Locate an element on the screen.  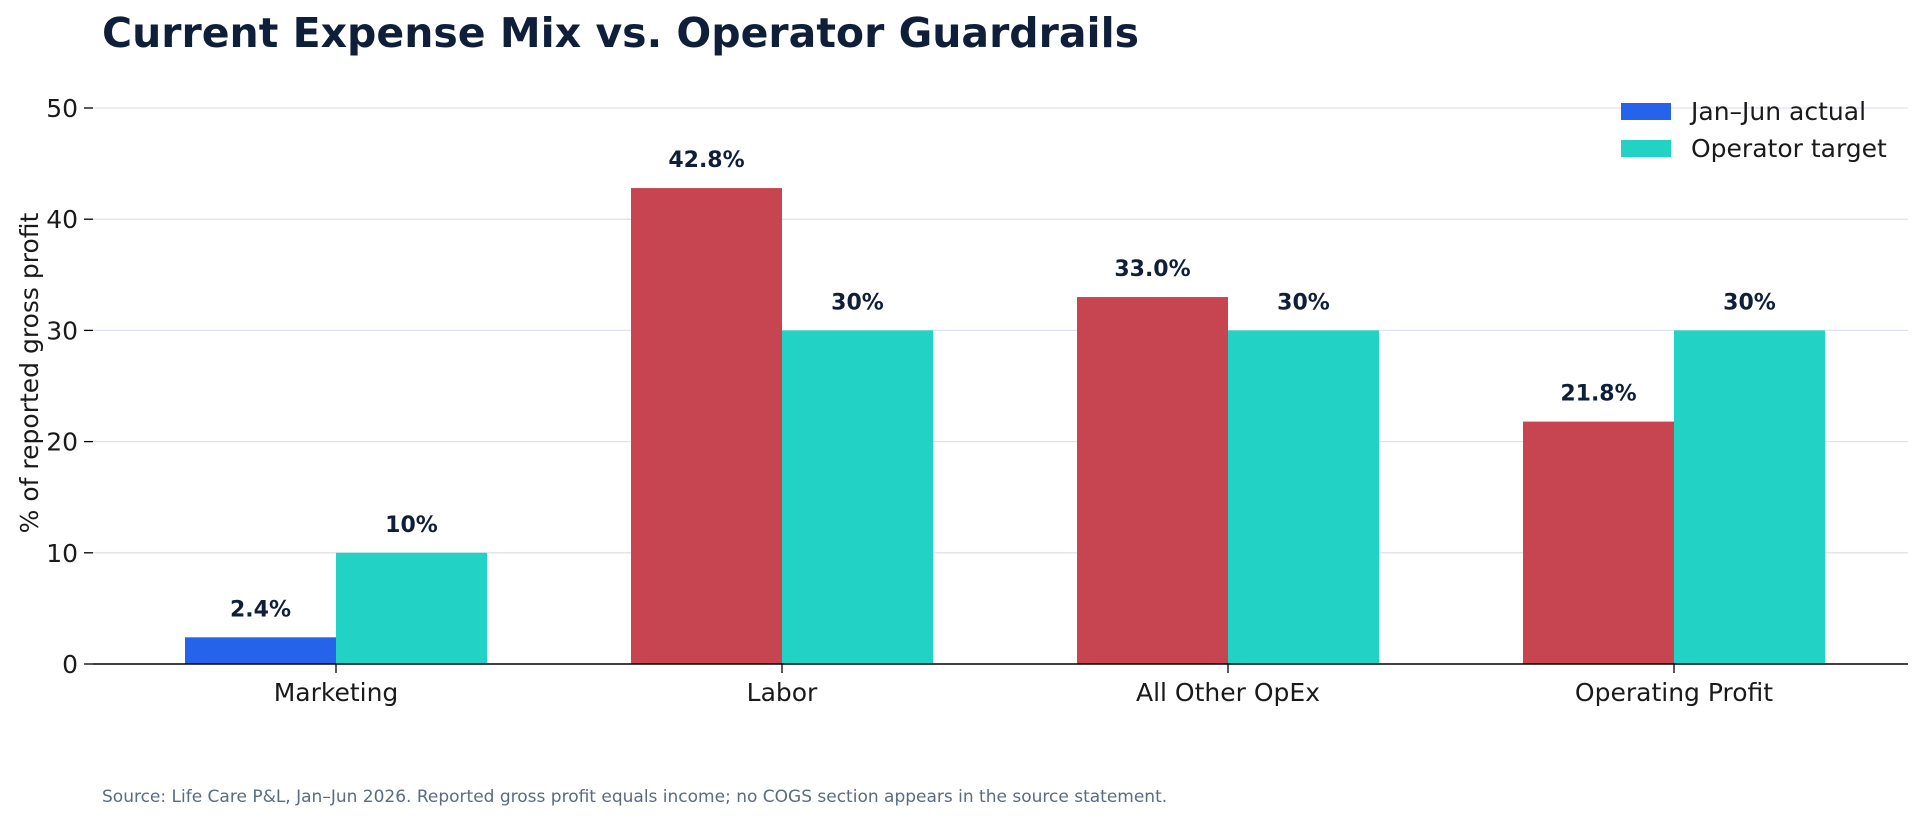
legend-label-1: Operator target is located at coordinates (1789, 148).